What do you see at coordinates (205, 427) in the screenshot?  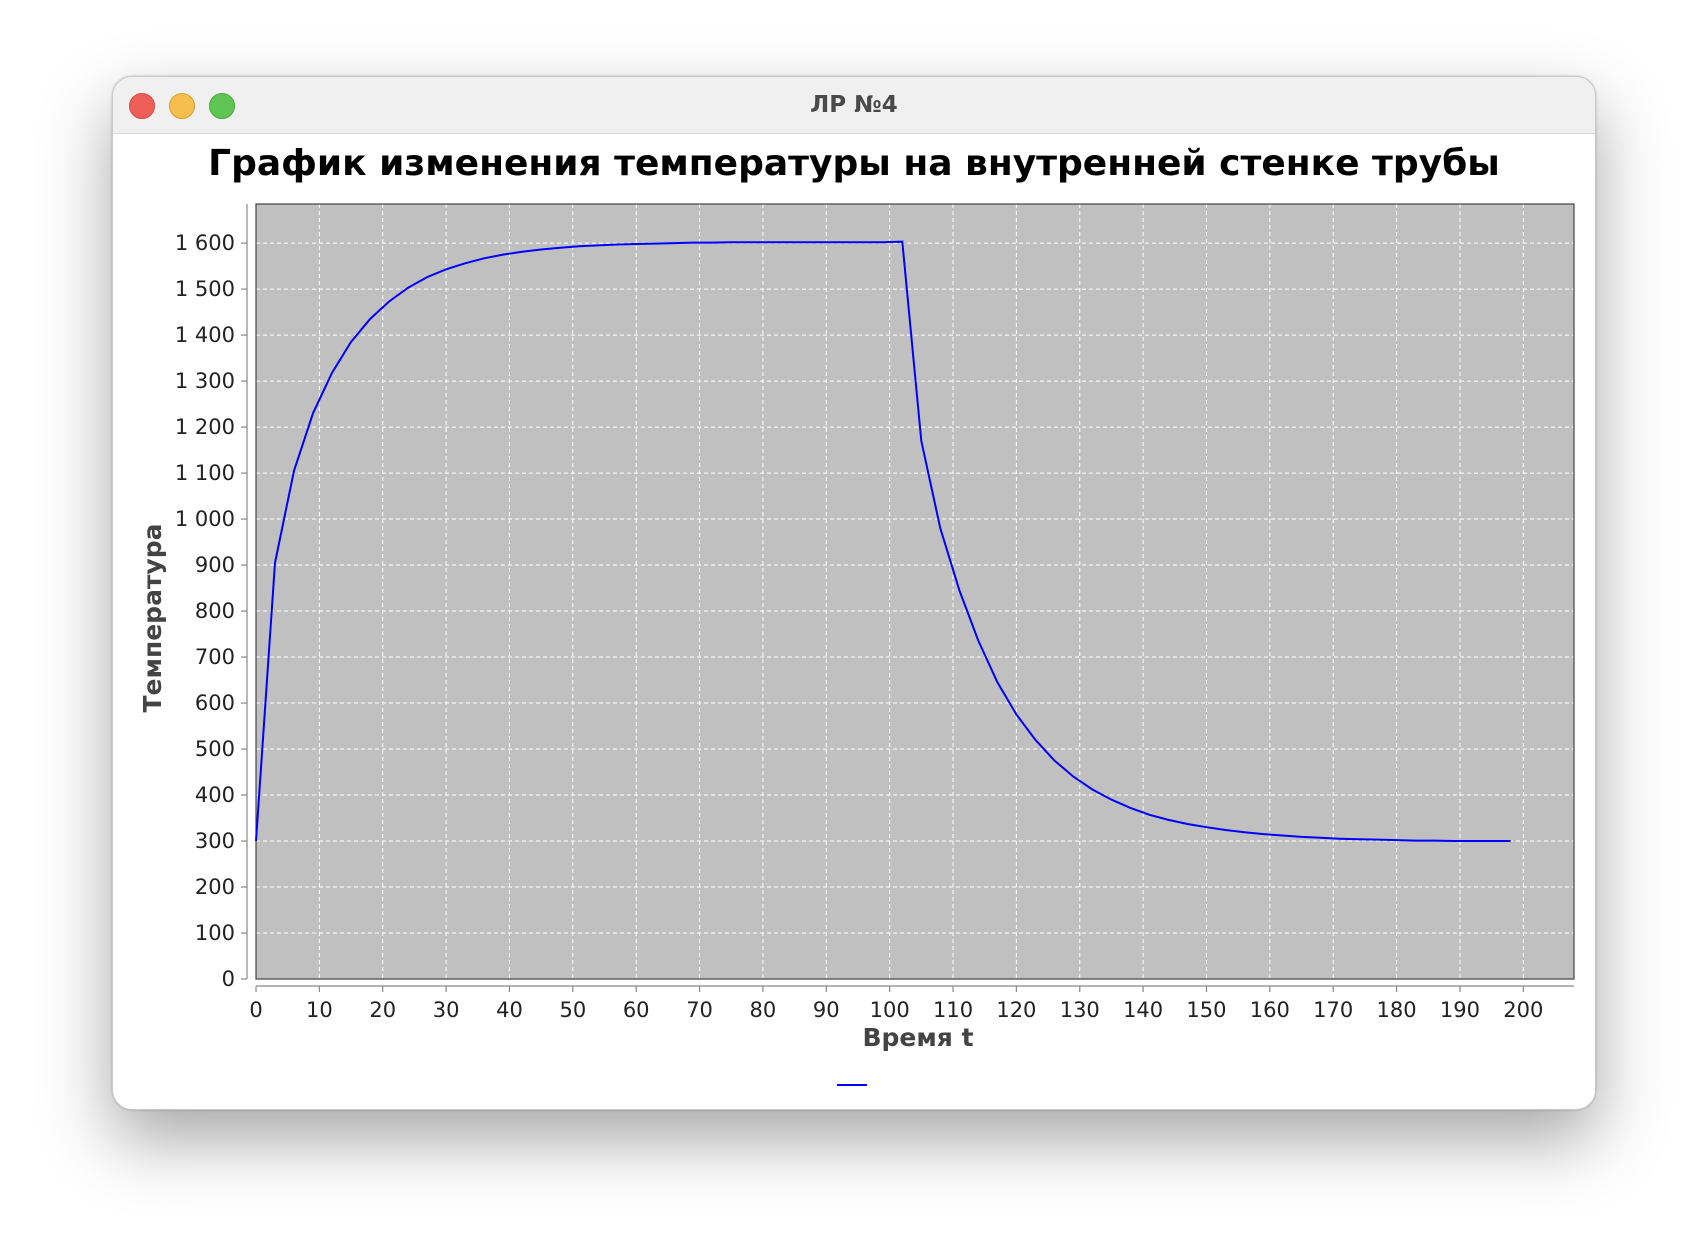 I see `y-tick-label: 1 200` at bounding box center [205, 427].